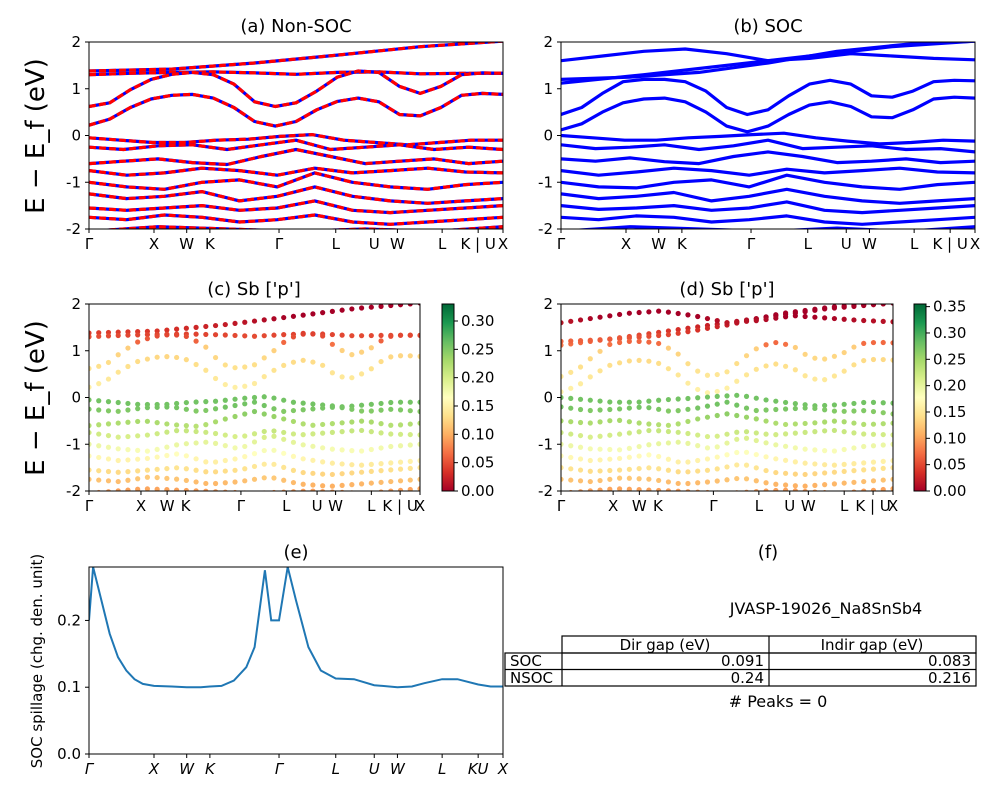 Image resolution: width=1000 pixels, height=804 pixels. Describe the element at coordinates (768, 552) in the screenshot. I see `panel-f-title: (f)` at that location.